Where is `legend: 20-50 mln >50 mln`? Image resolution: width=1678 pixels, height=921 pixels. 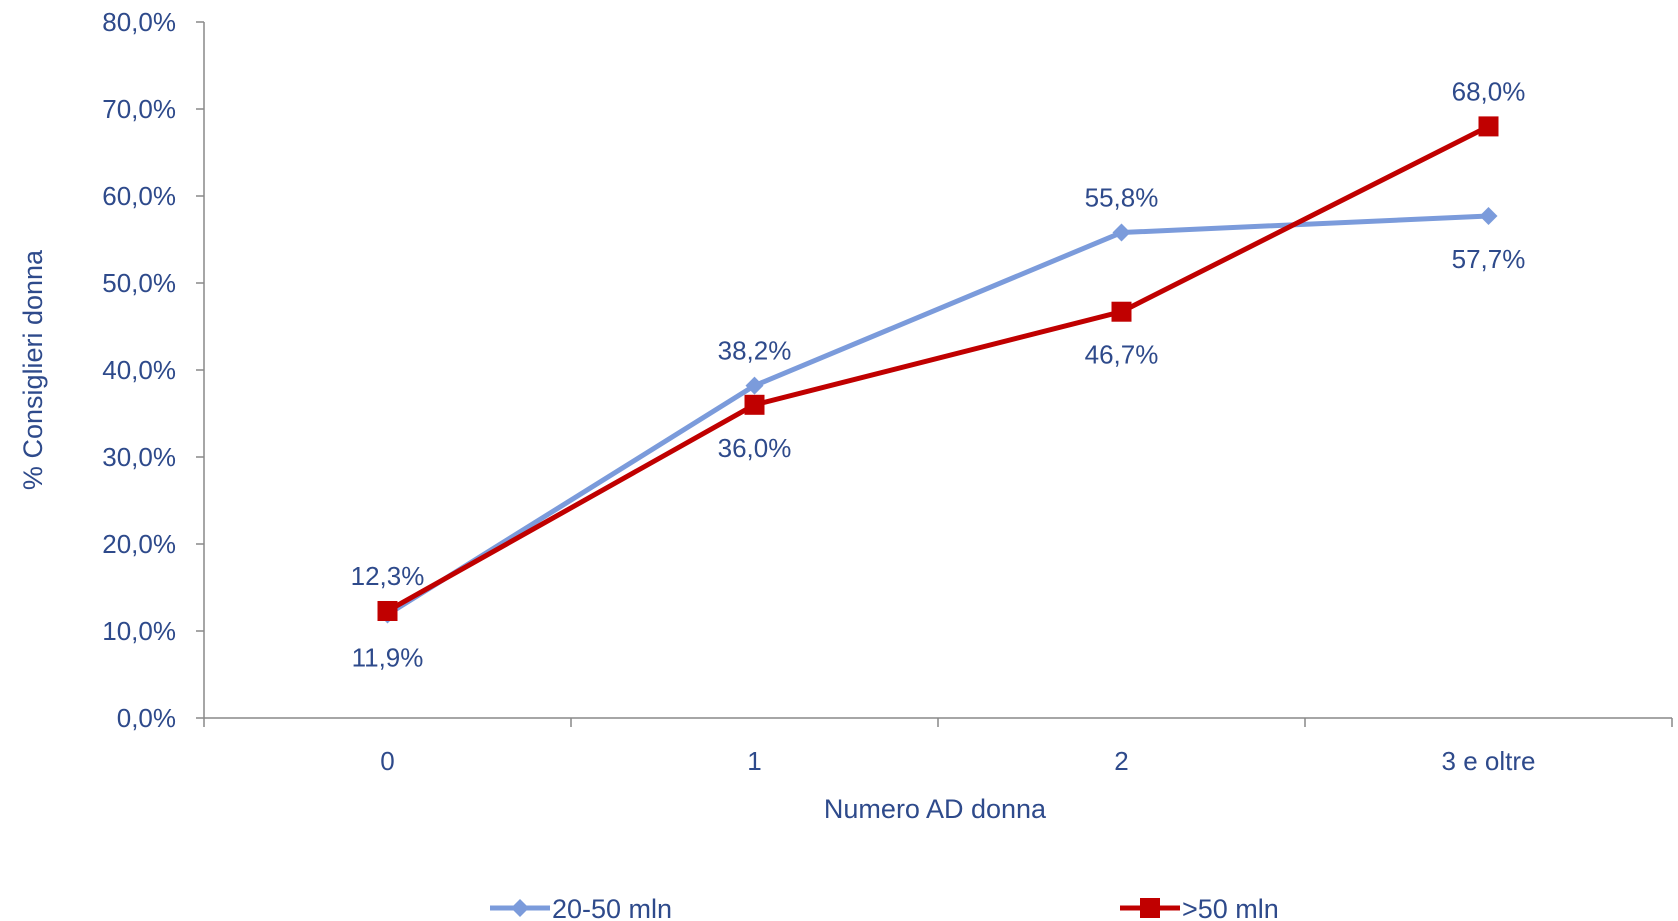 legend: 20-50 mln >50 mln is located at coordinates (884, 907).